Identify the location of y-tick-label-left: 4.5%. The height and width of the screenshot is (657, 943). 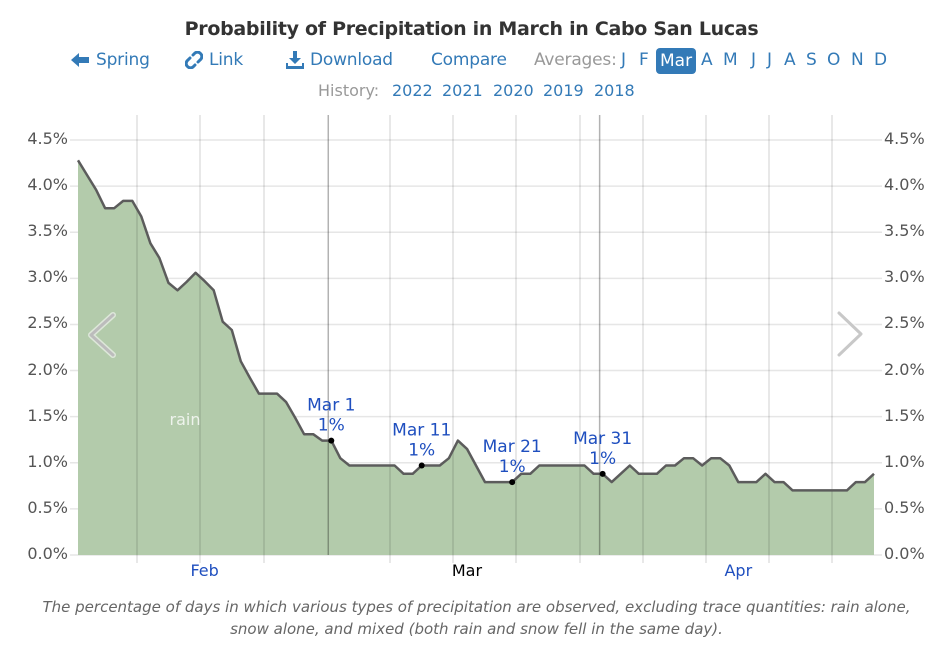
(47, 138).